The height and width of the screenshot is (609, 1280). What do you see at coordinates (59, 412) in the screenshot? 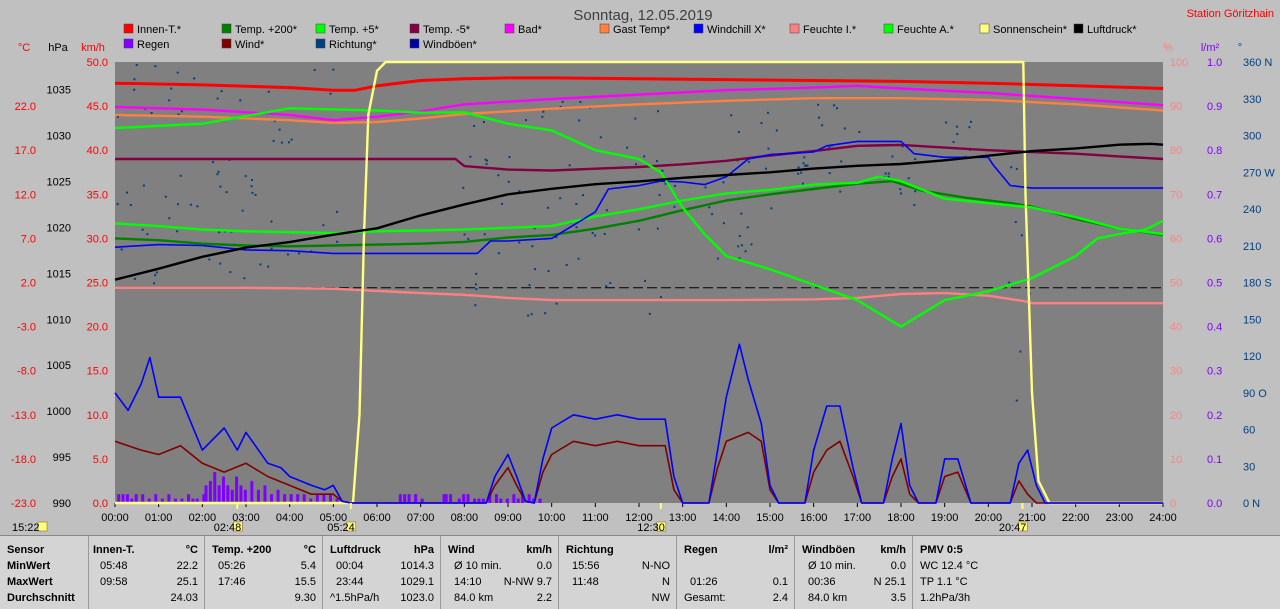
I see `tick-label-hpa: 1000` at bounding box center [59, 412].